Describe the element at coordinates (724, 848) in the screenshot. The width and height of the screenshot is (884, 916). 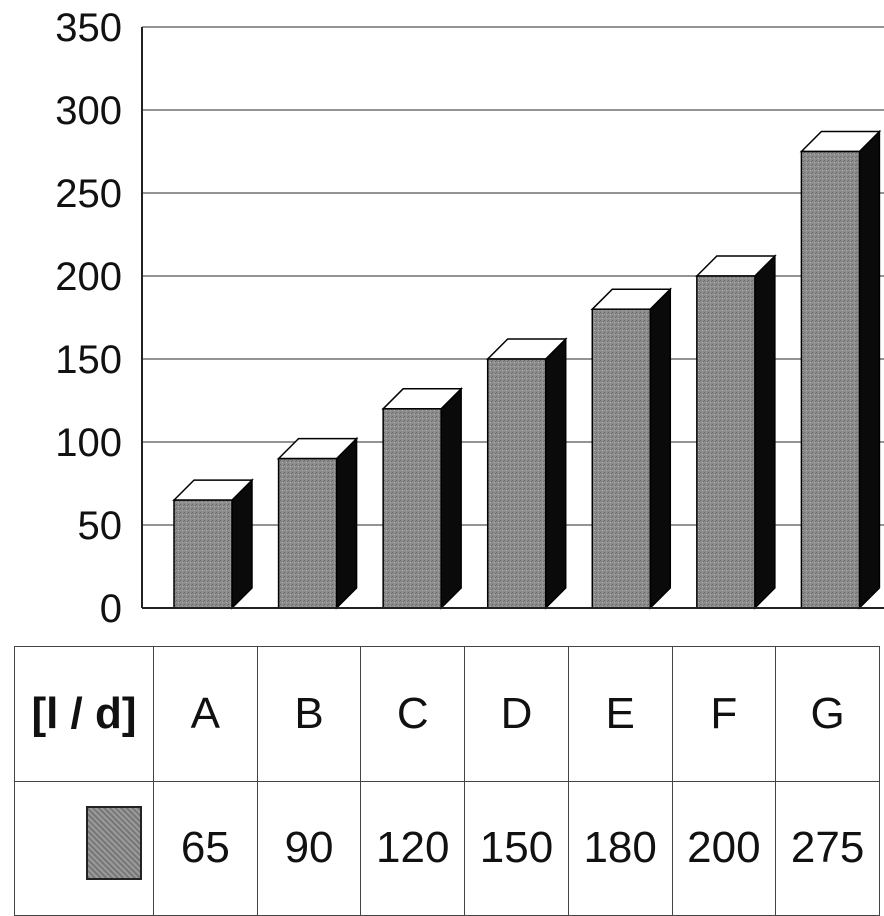
I see `value-cell-f: 200` at that location.